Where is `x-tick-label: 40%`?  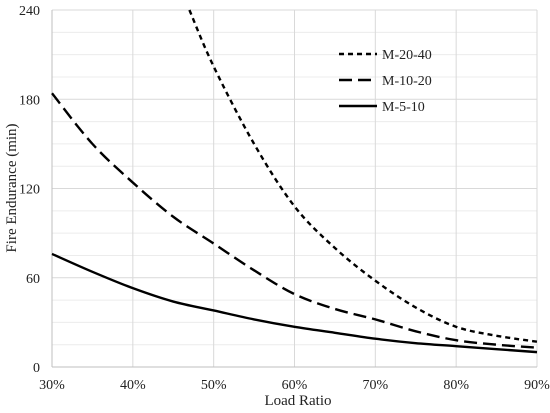
x-tick-label: 40% is located at coordinates (133, 385).